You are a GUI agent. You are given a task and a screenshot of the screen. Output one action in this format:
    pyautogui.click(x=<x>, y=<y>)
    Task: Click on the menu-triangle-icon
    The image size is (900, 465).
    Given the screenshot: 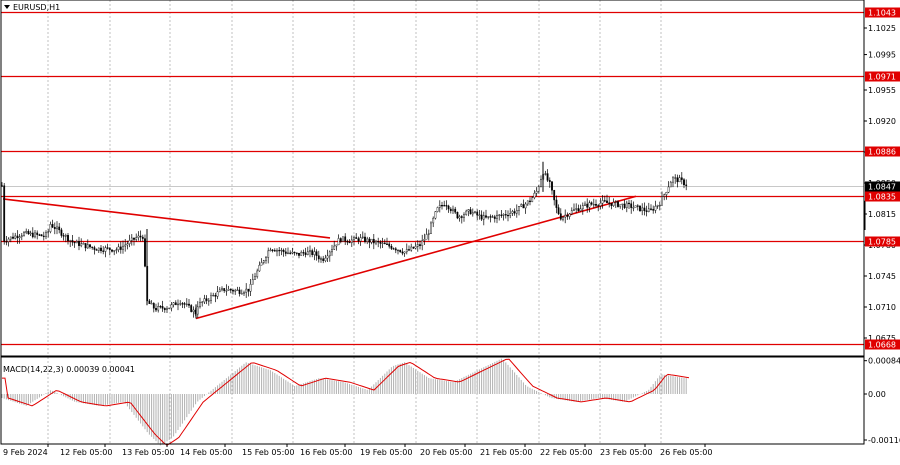 What is the action you would take?
    pyautogui.click(x=7, y=7)
    